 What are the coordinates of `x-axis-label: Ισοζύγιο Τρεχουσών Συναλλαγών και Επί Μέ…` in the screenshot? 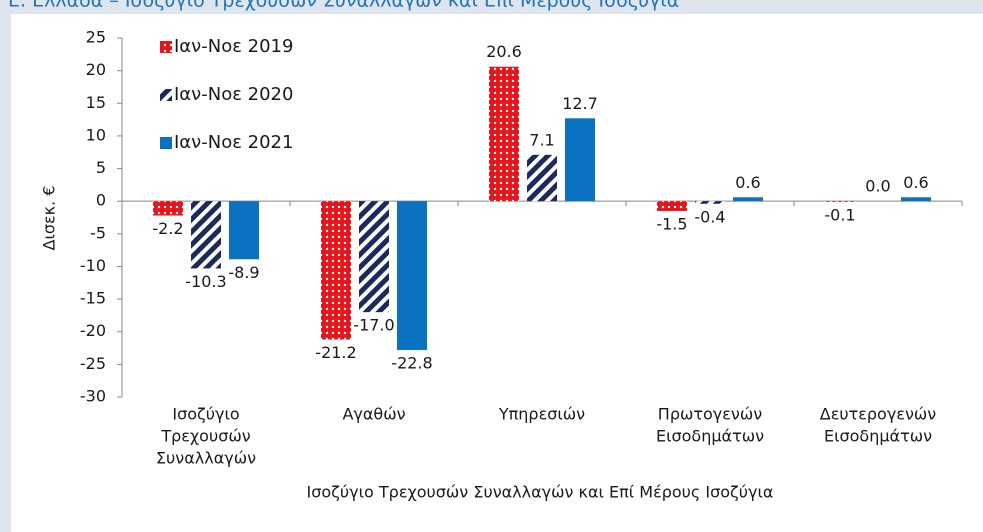 It's located at (540, 492).